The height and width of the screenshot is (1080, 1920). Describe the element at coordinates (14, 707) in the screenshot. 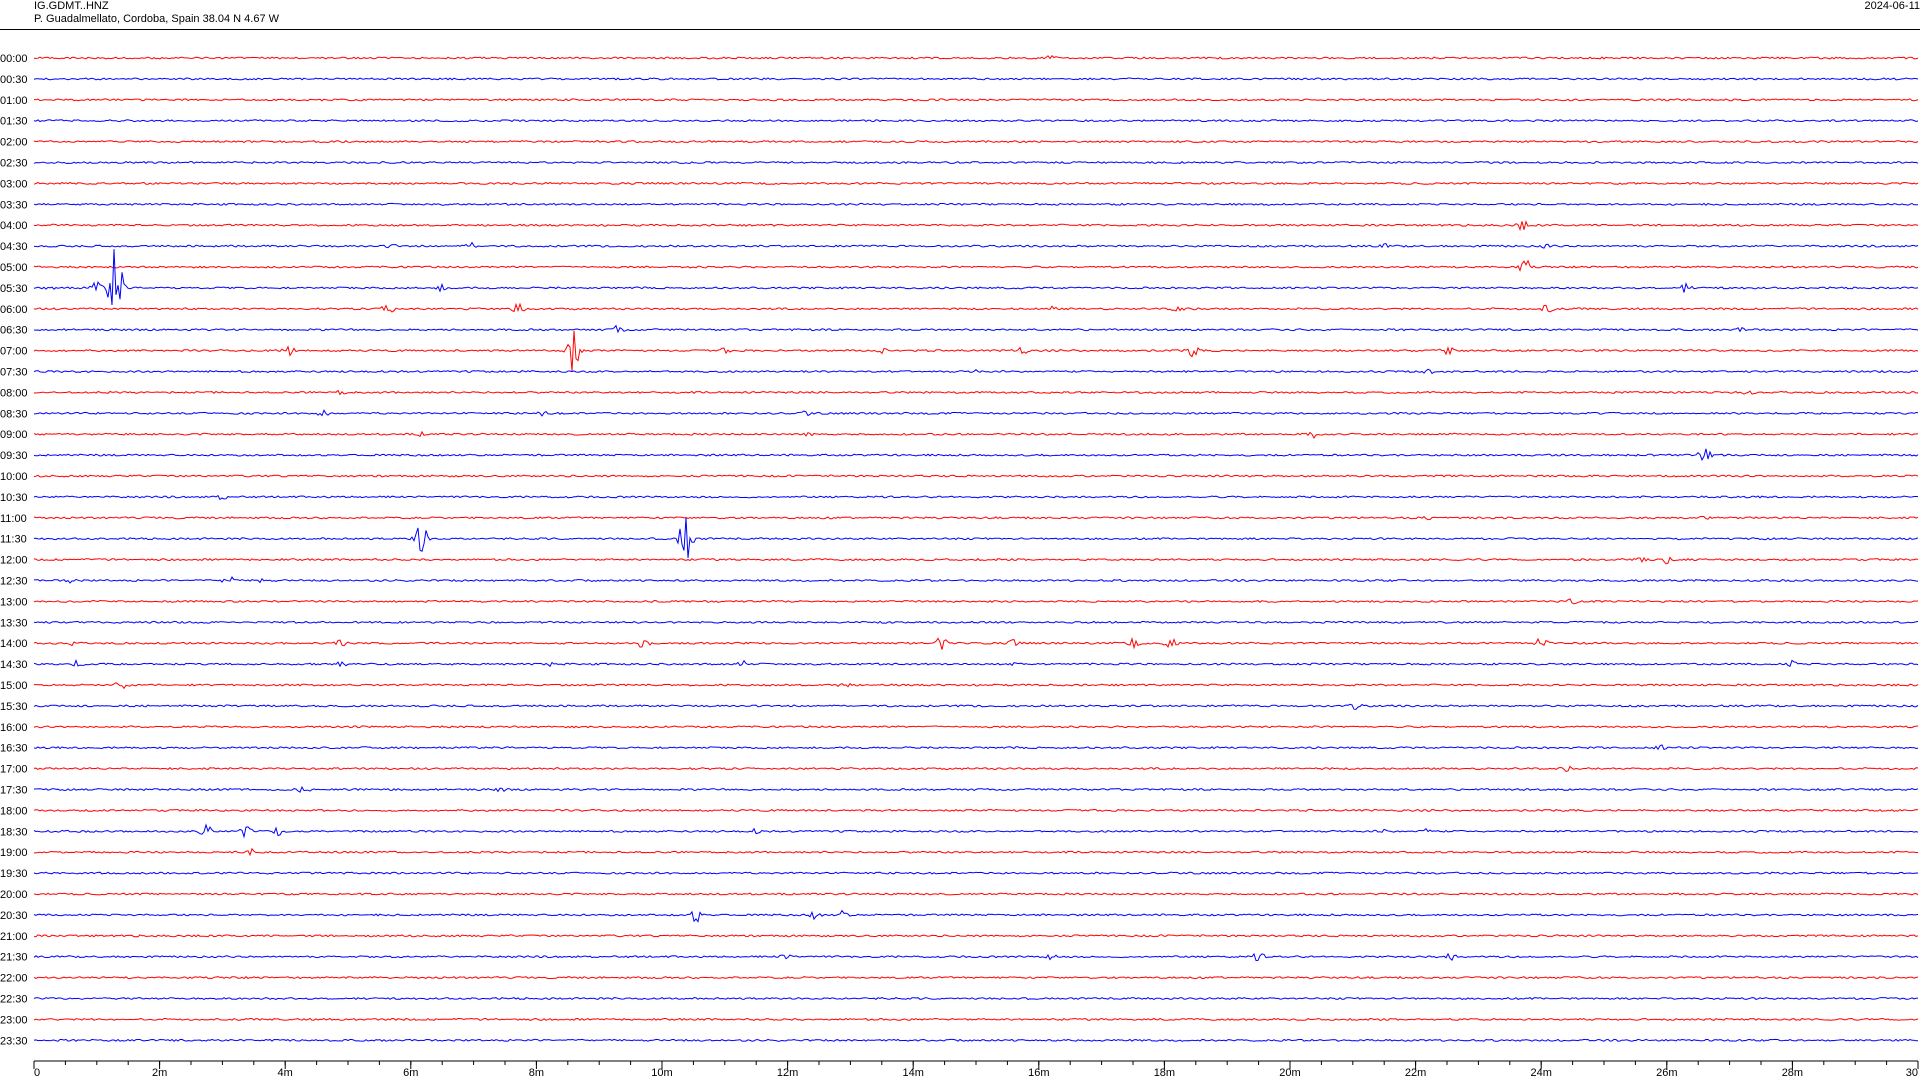

I see `row-label: 15:30` at that location.